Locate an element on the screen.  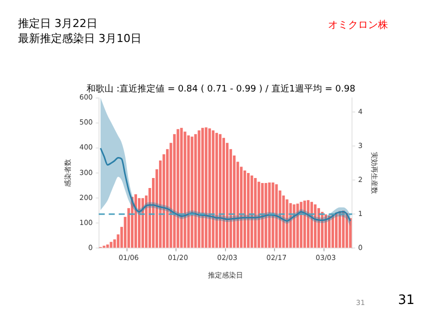
text: オミクロン株 is located at coordinates (358, 25).